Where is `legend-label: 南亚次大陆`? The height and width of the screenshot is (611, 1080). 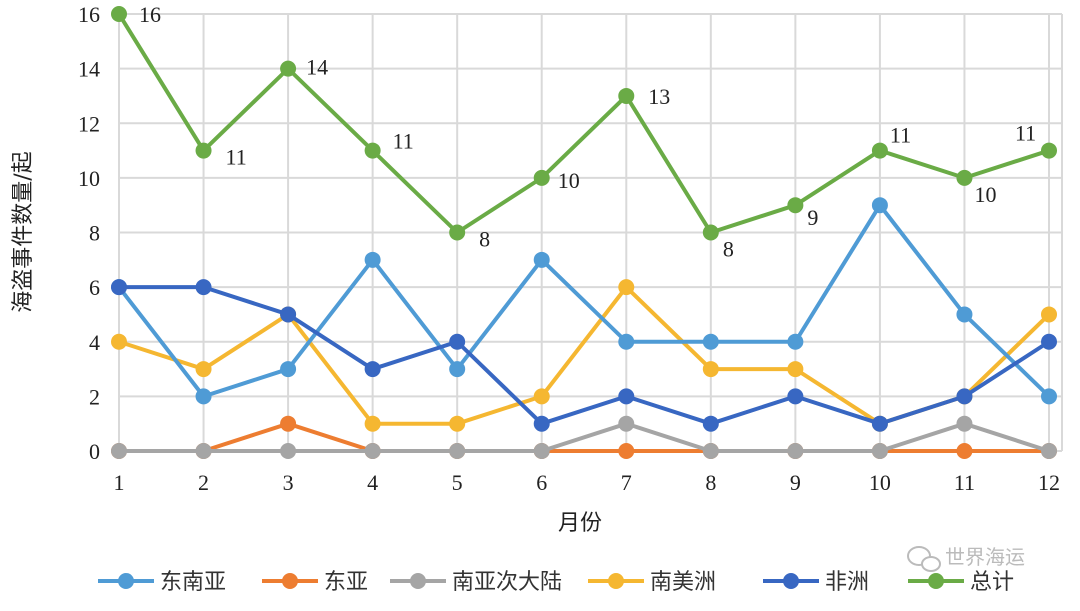 legend-label: 南亚次大陆 is located at coordinates (507, 582).